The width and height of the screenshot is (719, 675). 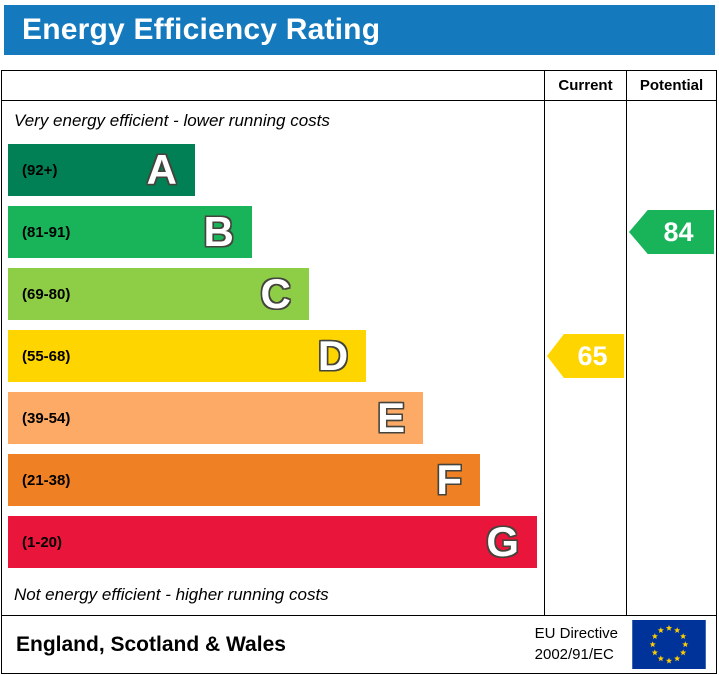 I want to click on band-row-c: (69-80) C, so click(x=273, y=294).